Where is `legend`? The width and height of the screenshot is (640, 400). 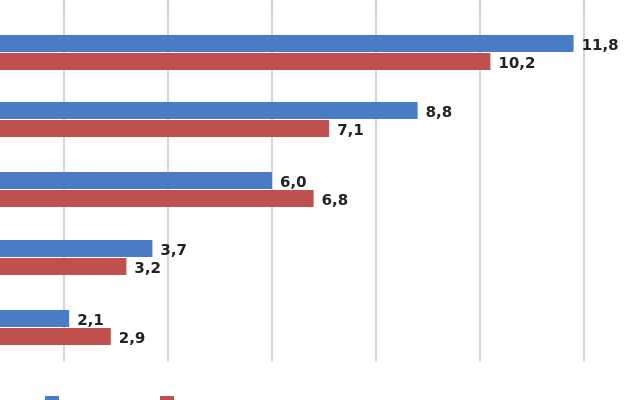
legend is located at coordinates (109, 398).